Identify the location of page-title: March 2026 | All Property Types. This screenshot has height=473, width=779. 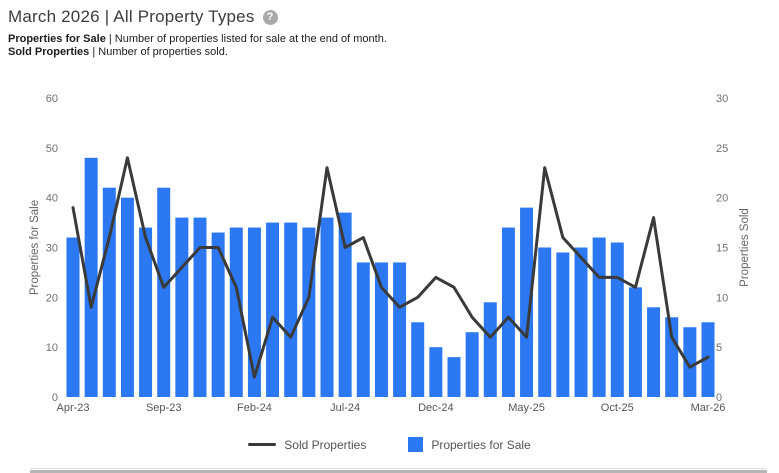
(131, 16).